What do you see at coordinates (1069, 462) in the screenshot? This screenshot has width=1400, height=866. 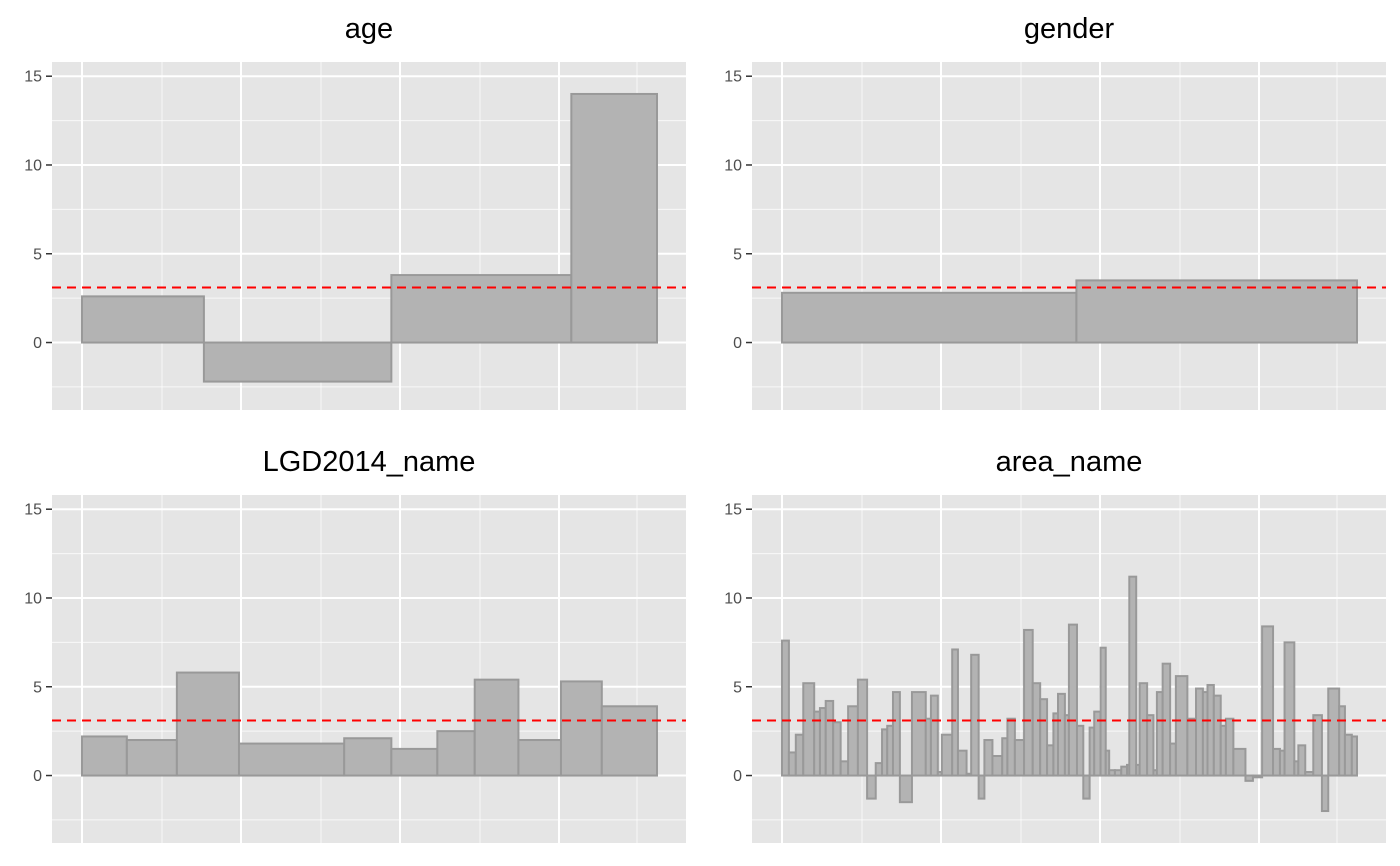 I see `panel-title: area_name` at bounding box center [1069, 462].